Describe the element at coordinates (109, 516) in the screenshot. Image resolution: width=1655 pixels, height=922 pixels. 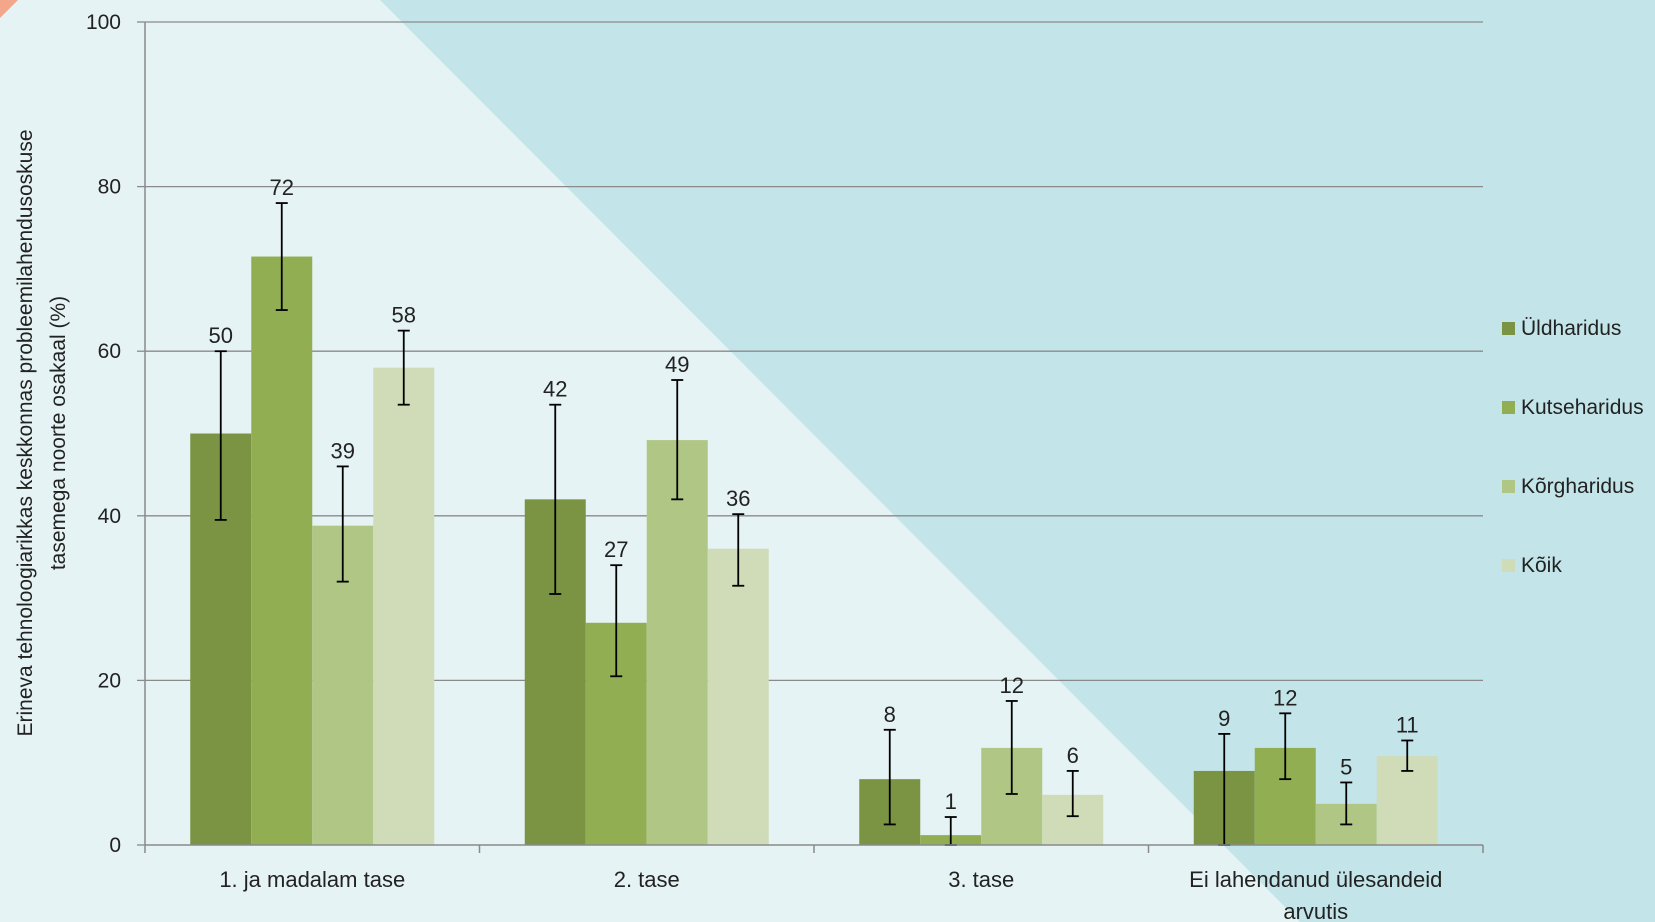
I see `y-tick-label-40: 40` at that location.